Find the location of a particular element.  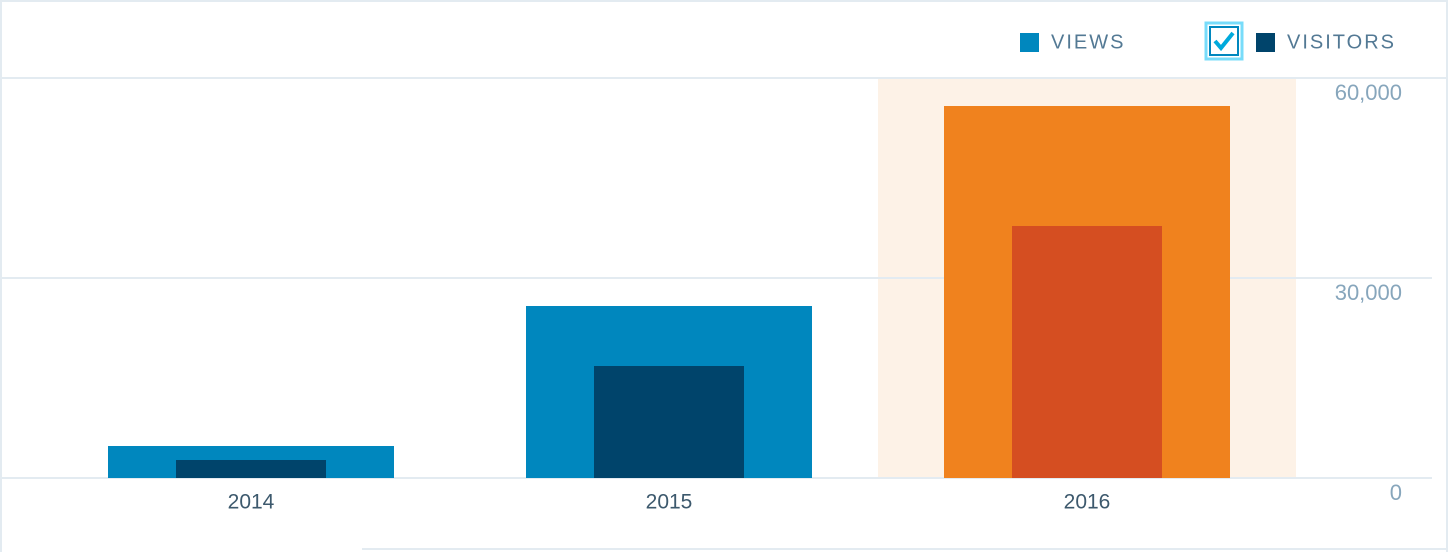

x-tick-label: 2014 is located at coordinates (251, 502).